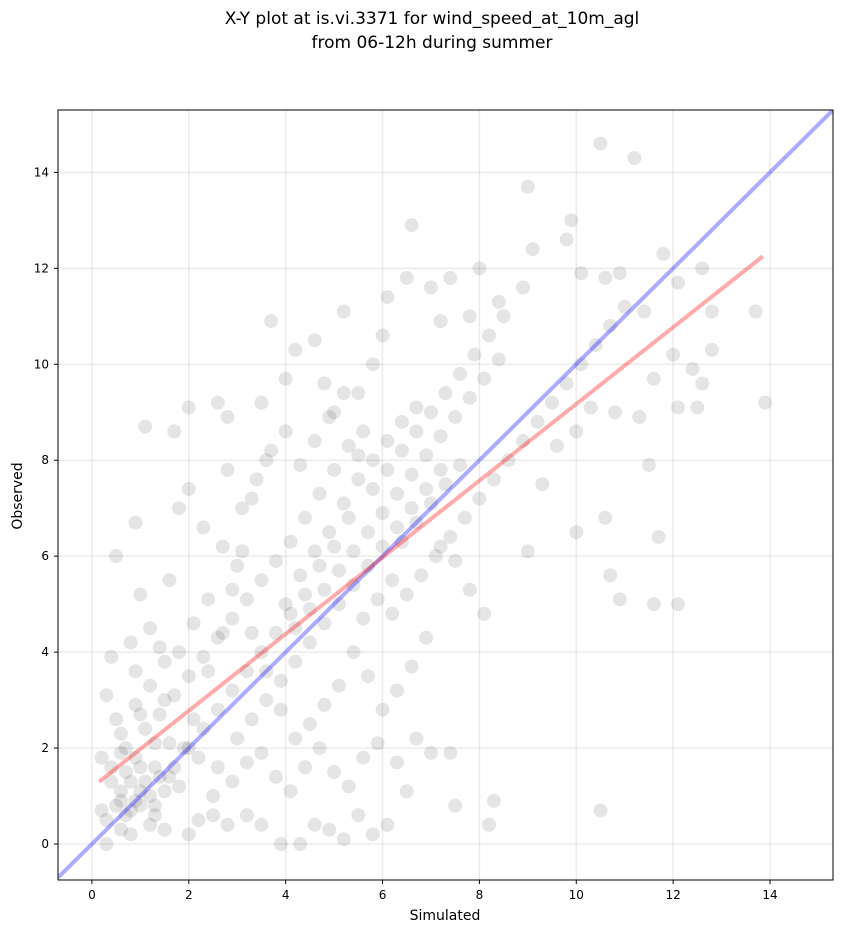 Image resolution: width=842 pixels, height=934 pixels. What do you see at coordinates (45, 460) in the screenshot?
I see `y-tick-label: 8` at bounding box center [45, 460].